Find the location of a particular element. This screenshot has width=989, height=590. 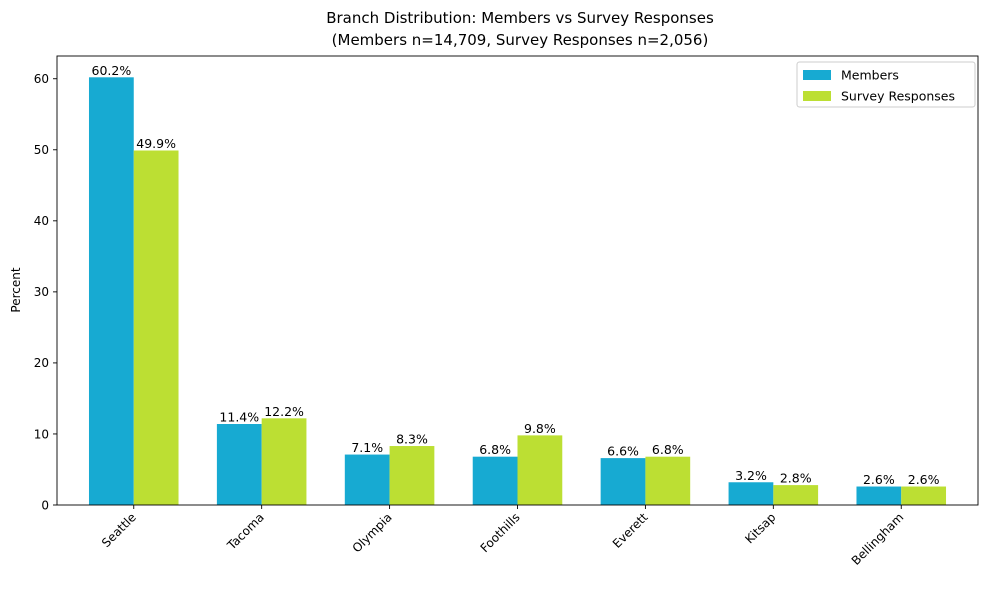

survey-bar-bellingham is located at coordinates (924, 495).